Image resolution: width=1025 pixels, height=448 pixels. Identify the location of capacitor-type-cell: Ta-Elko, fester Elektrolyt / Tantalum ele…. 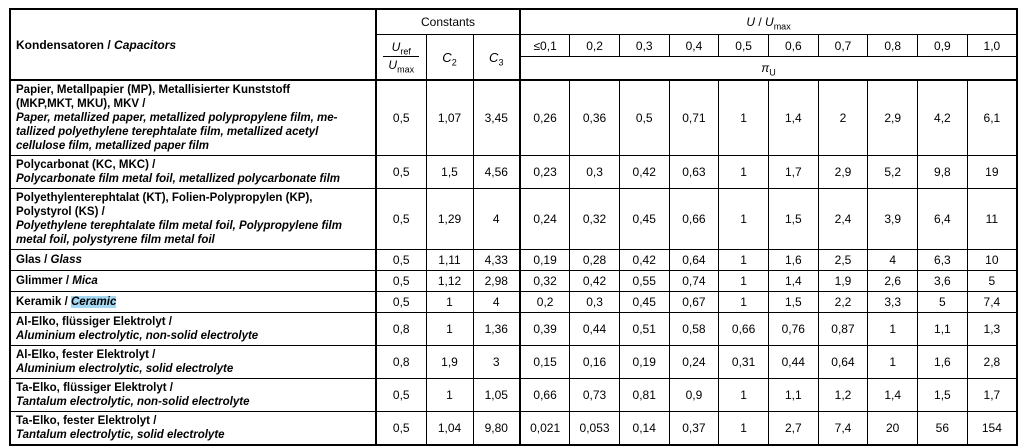
(193, 428).